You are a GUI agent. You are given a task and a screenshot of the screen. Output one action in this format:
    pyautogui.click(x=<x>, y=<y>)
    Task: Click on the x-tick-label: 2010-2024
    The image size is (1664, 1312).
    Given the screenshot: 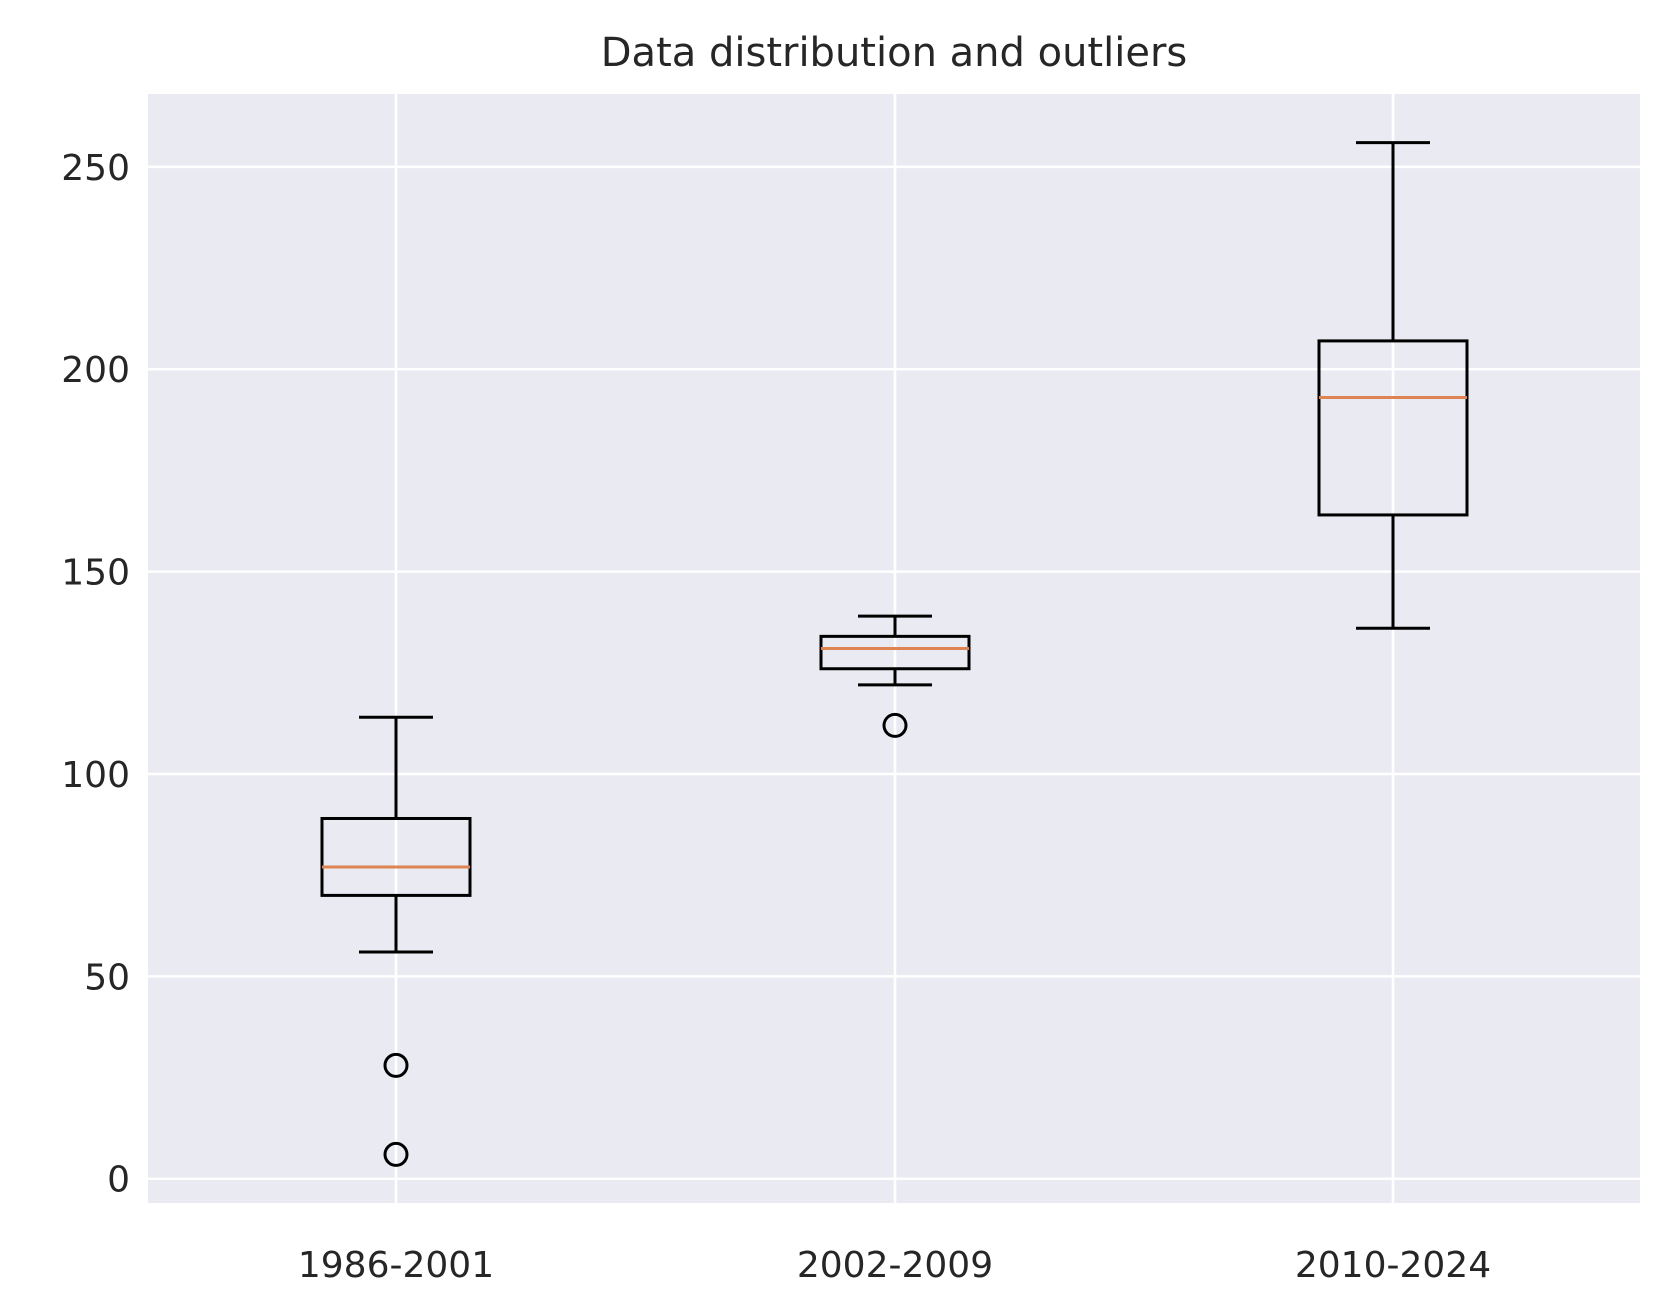 What is the action you would take?
    pyautogui.click(x=1393, y=1265)
    